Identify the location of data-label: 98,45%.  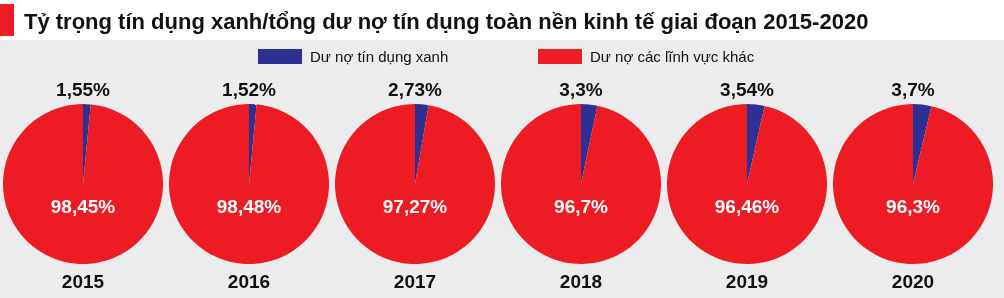
(83, 206).